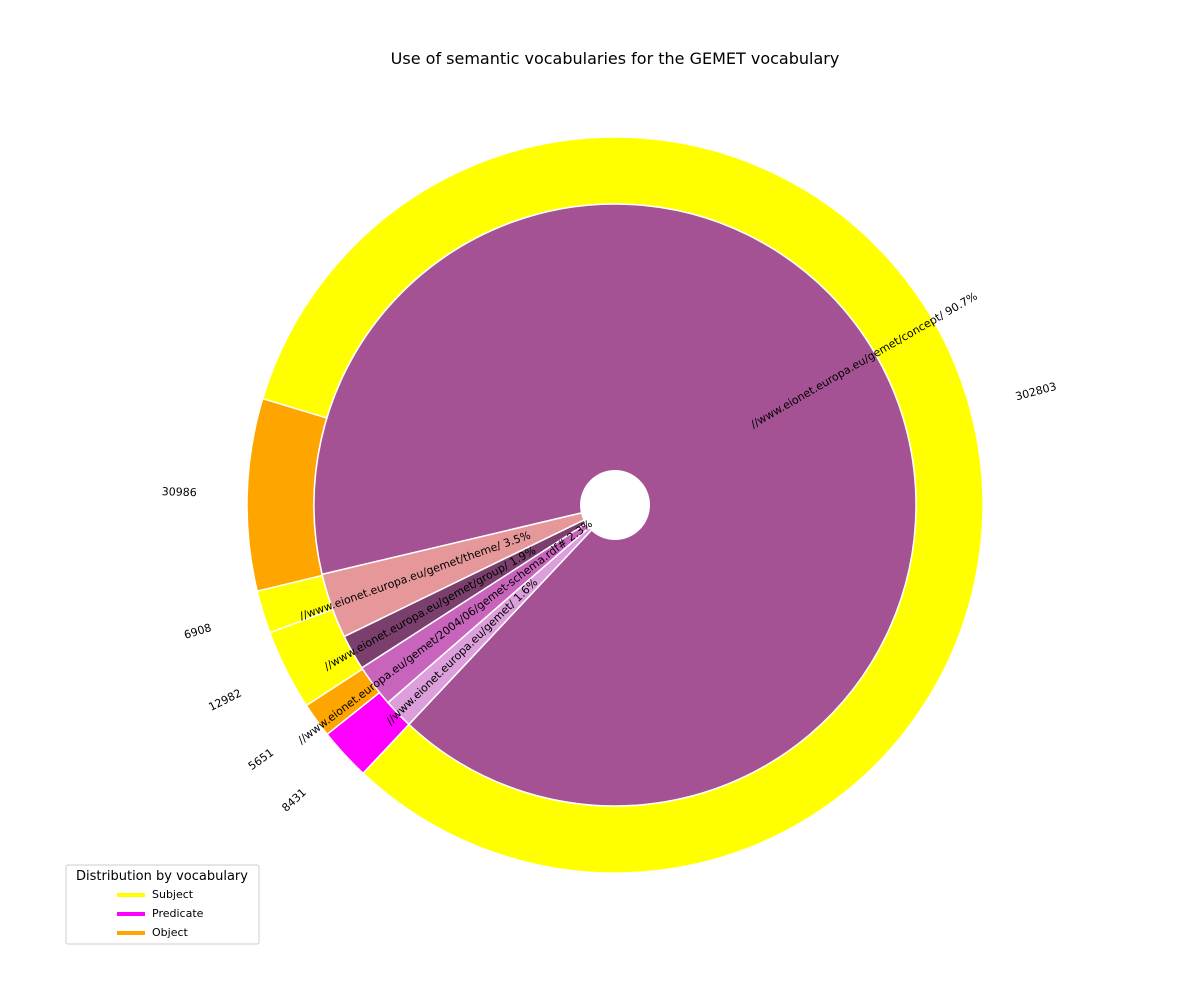 The width and height of the screenshot is (1200, 1000). I want to click on legend-entries: Subject Predicate Object, so click(160, 913).